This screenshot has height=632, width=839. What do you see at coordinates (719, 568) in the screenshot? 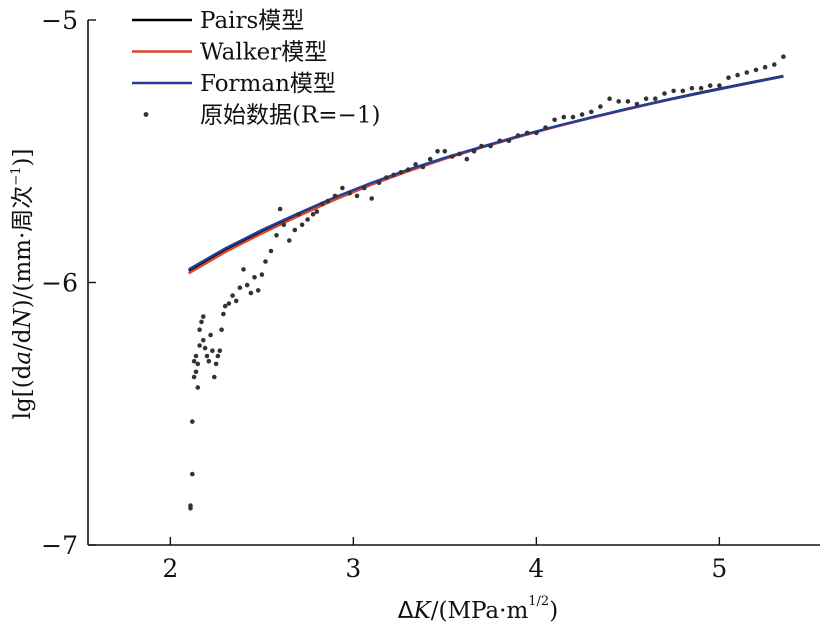
I see `x-tick-label: 5` at bounding box center [719, 568].